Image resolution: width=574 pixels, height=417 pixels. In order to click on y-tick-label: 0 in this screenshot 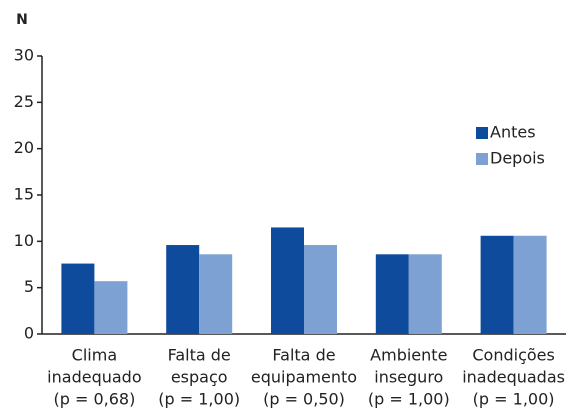, I will do `click(29, 333)`.